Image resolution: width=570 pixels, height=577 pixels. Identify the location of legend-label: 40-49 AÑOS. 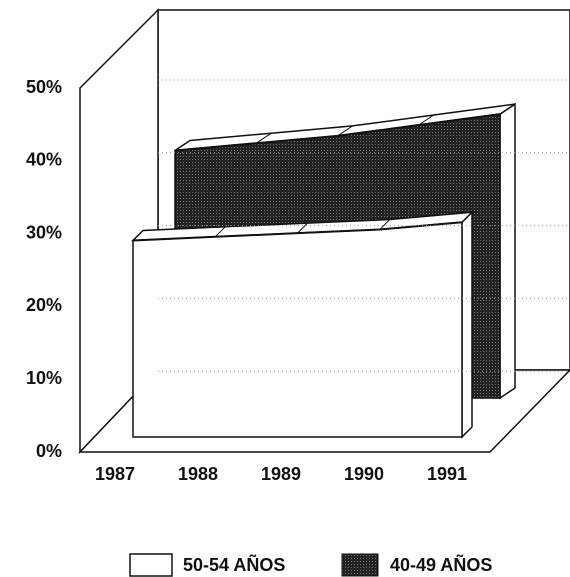
(441, 564).